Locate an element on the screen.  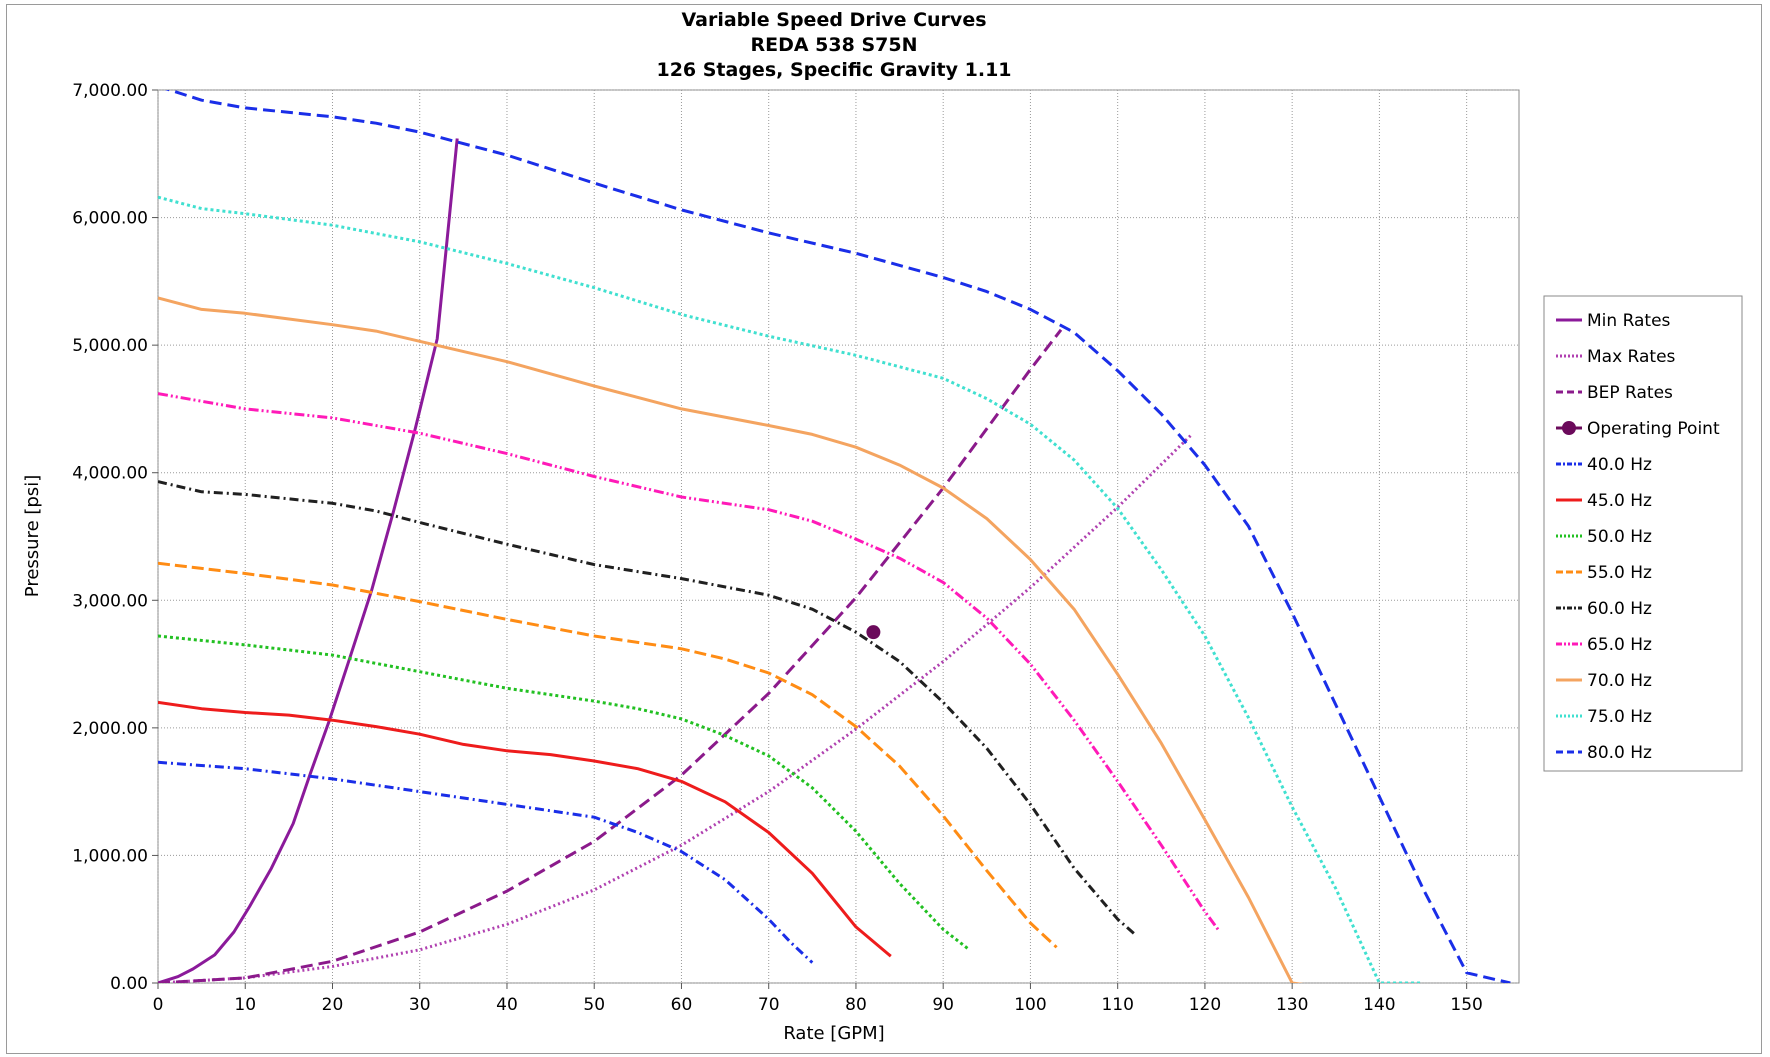
y-tick-label: 3,000.00 is located at coordinates (110, 601).